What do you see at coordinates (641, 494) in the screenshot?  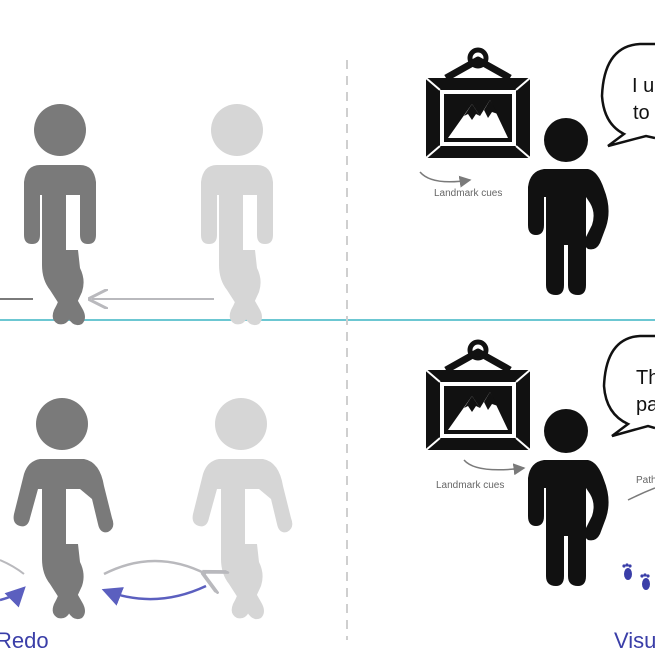 I see `path-cue-arrow` at bounding box center [641, 494].